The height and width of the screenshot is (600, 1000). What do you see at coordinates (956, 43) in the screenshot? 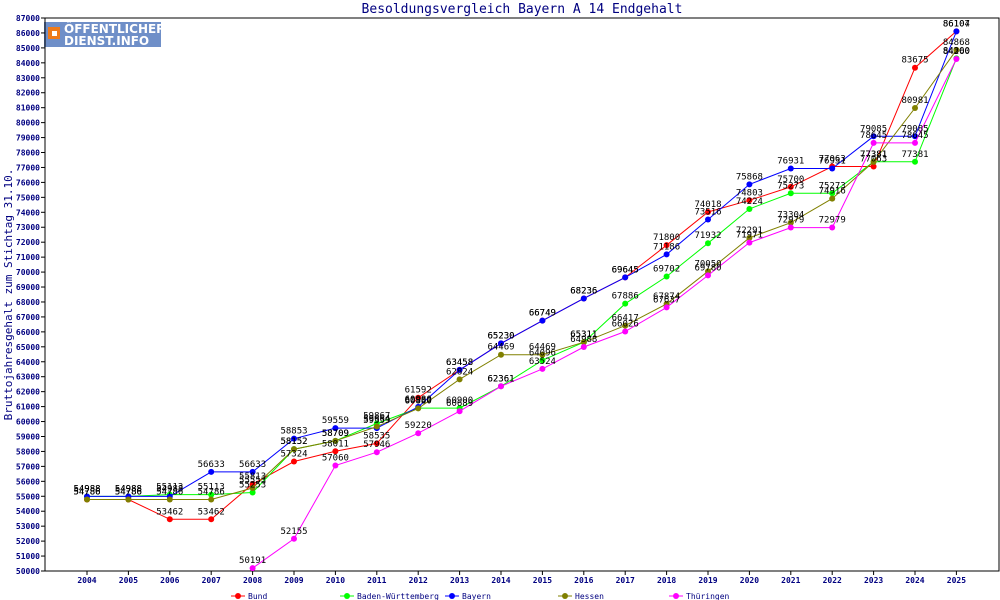
I see `series-hessen-data-label: 84868` at bounding box center [956, 43].